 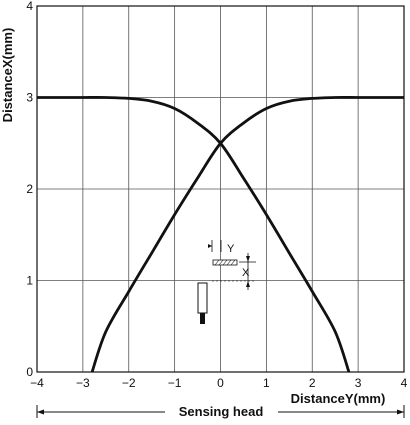 What do you see at coordinates (358, 383) in the screenshot?
I see `x-tick-label-7: 3` at bounding box center [358, 383].